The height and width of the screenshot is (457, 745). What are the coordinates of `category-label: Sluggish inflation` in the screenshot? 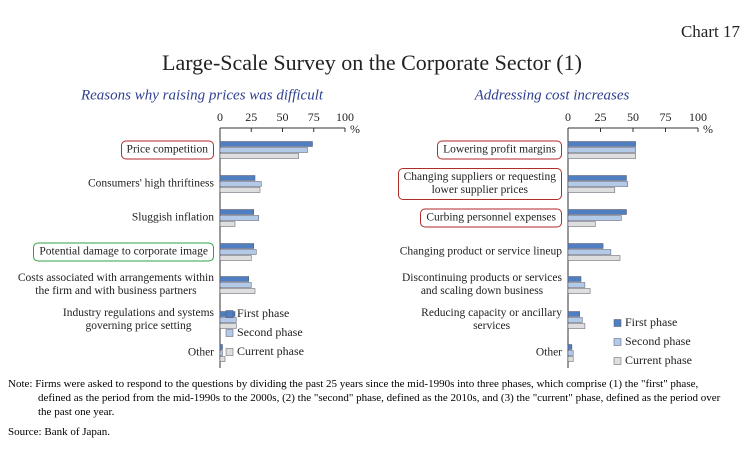 It's located at (172, 217).